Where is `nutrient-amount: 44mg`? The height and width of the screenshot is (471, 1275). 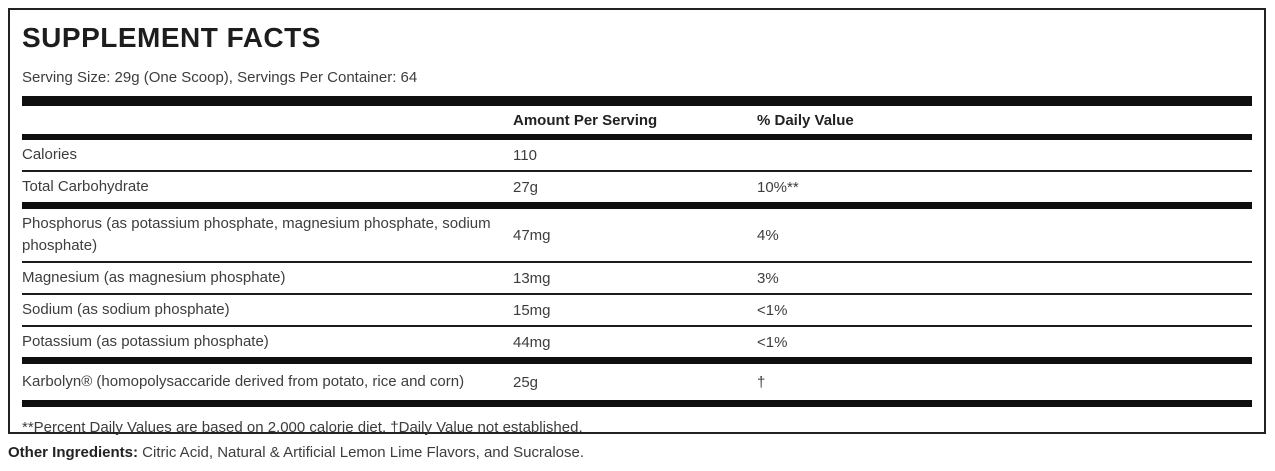
nutrient-amount: 44mg is located at coordinates (532, 342).